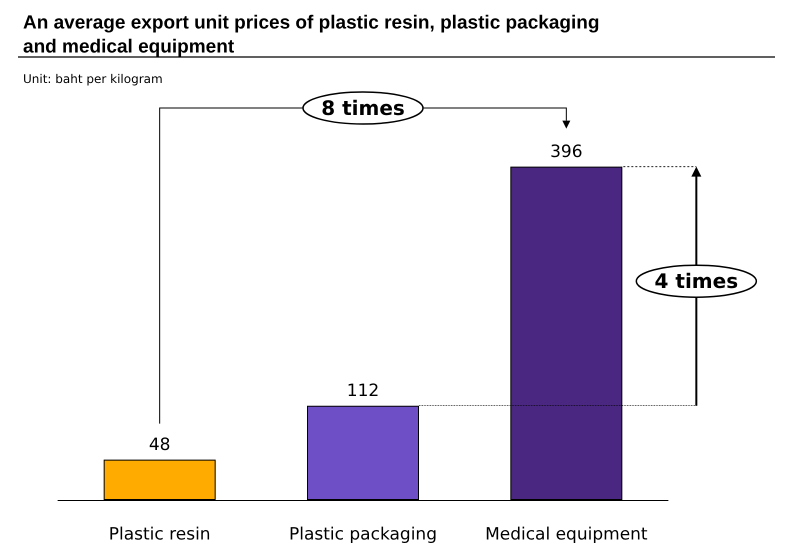 This screenshot has height=551, width=790. I want to click on chart-subtitle: Unit: baht per kilogram, so click(93, 79).